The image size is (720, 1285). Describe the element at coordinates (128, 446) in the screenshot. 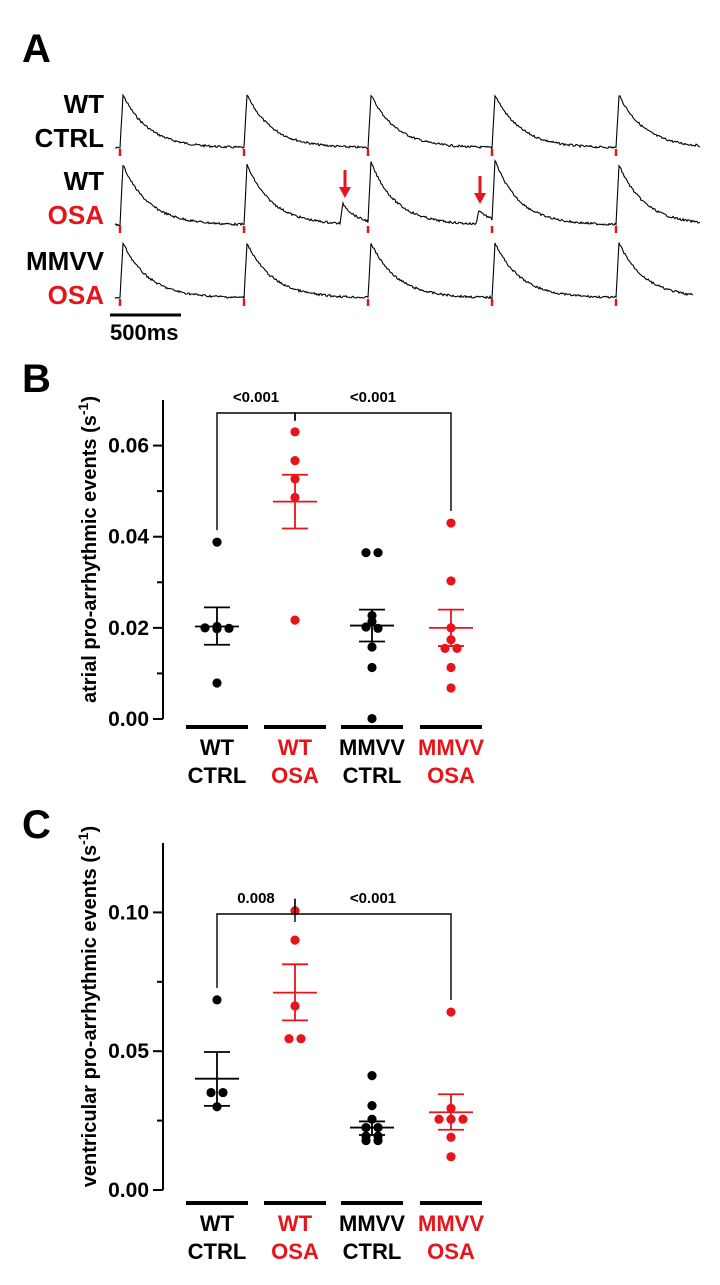

I see `y-tick-label: 0.06` at that location.